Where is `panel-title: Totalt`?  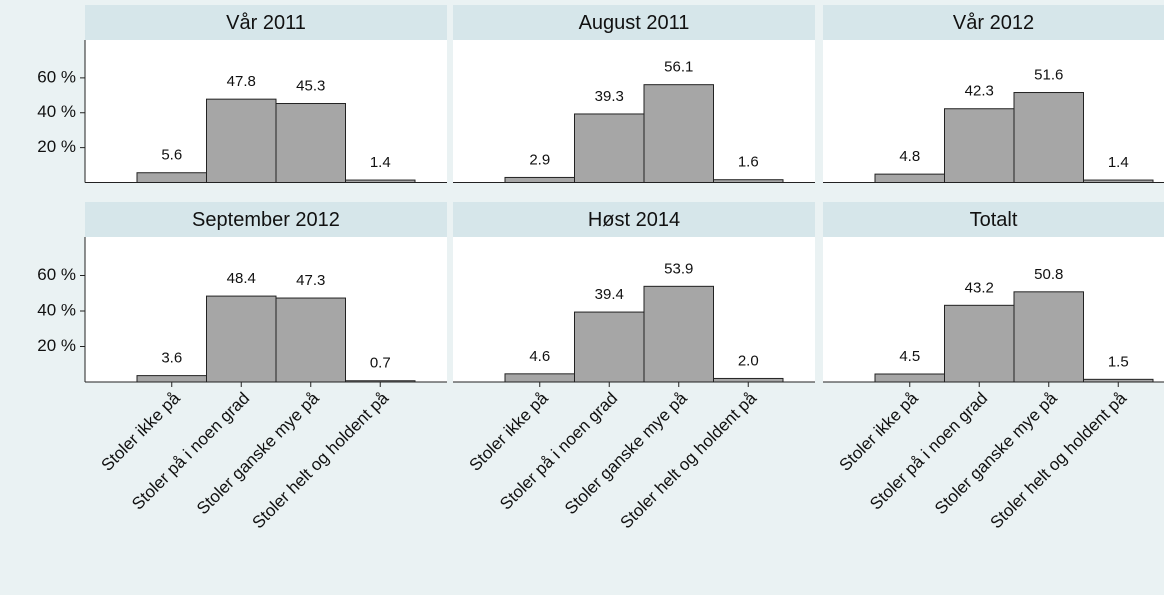 panel-title: Totalt is located at coordinates (994, 220).